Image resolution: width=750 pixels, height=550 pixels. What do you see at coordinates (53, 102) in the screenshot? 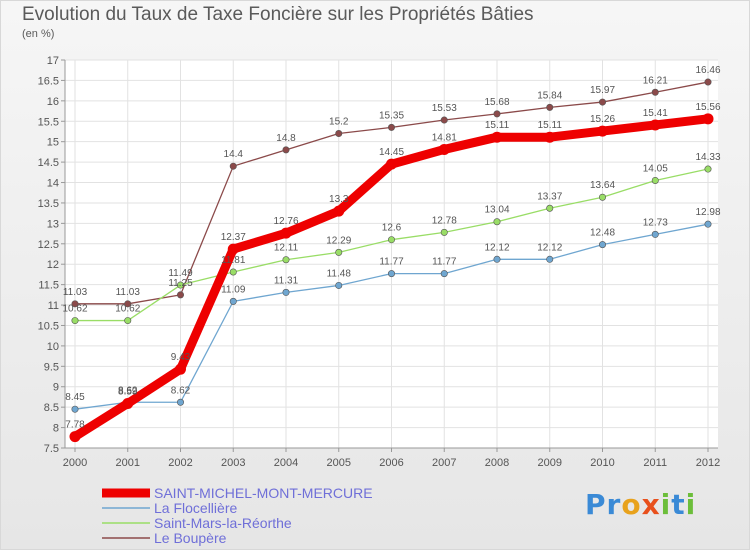
I see `y-tick-label: 16` at bounding box center [53, 102].